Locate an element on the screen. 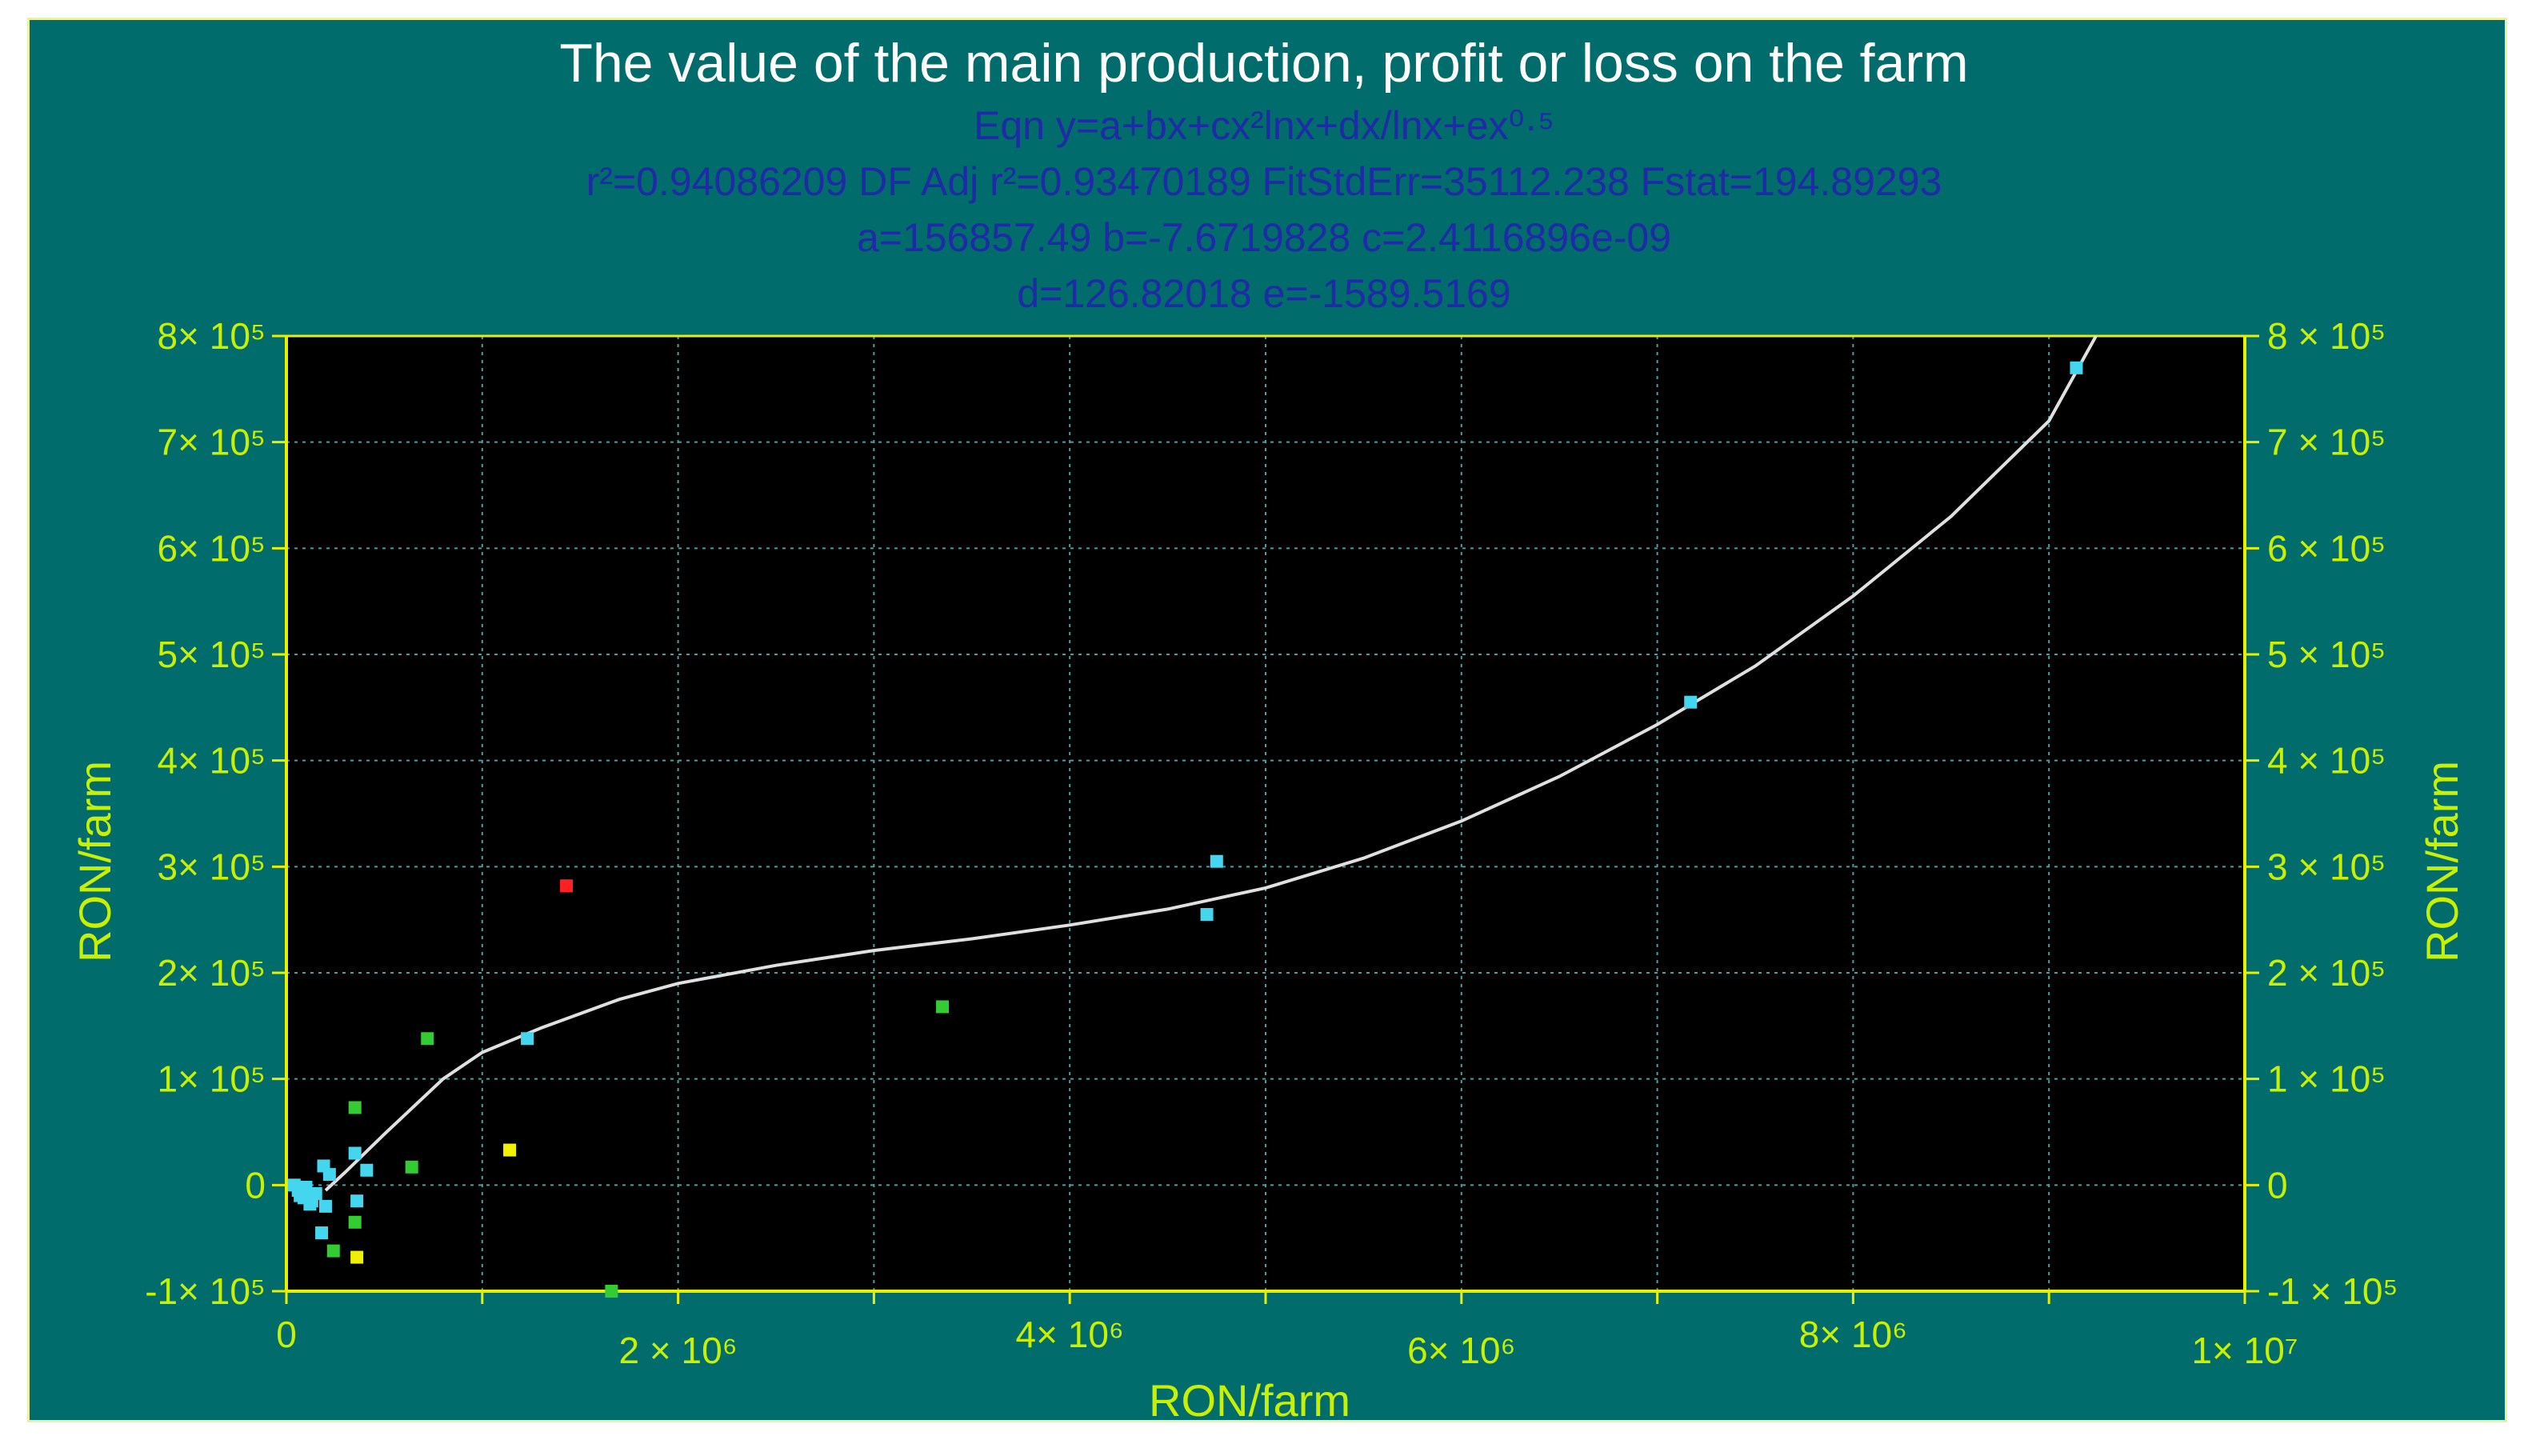  y-tick-label-right: 8 × 10⁵ is located at coordinates (2326, 336).